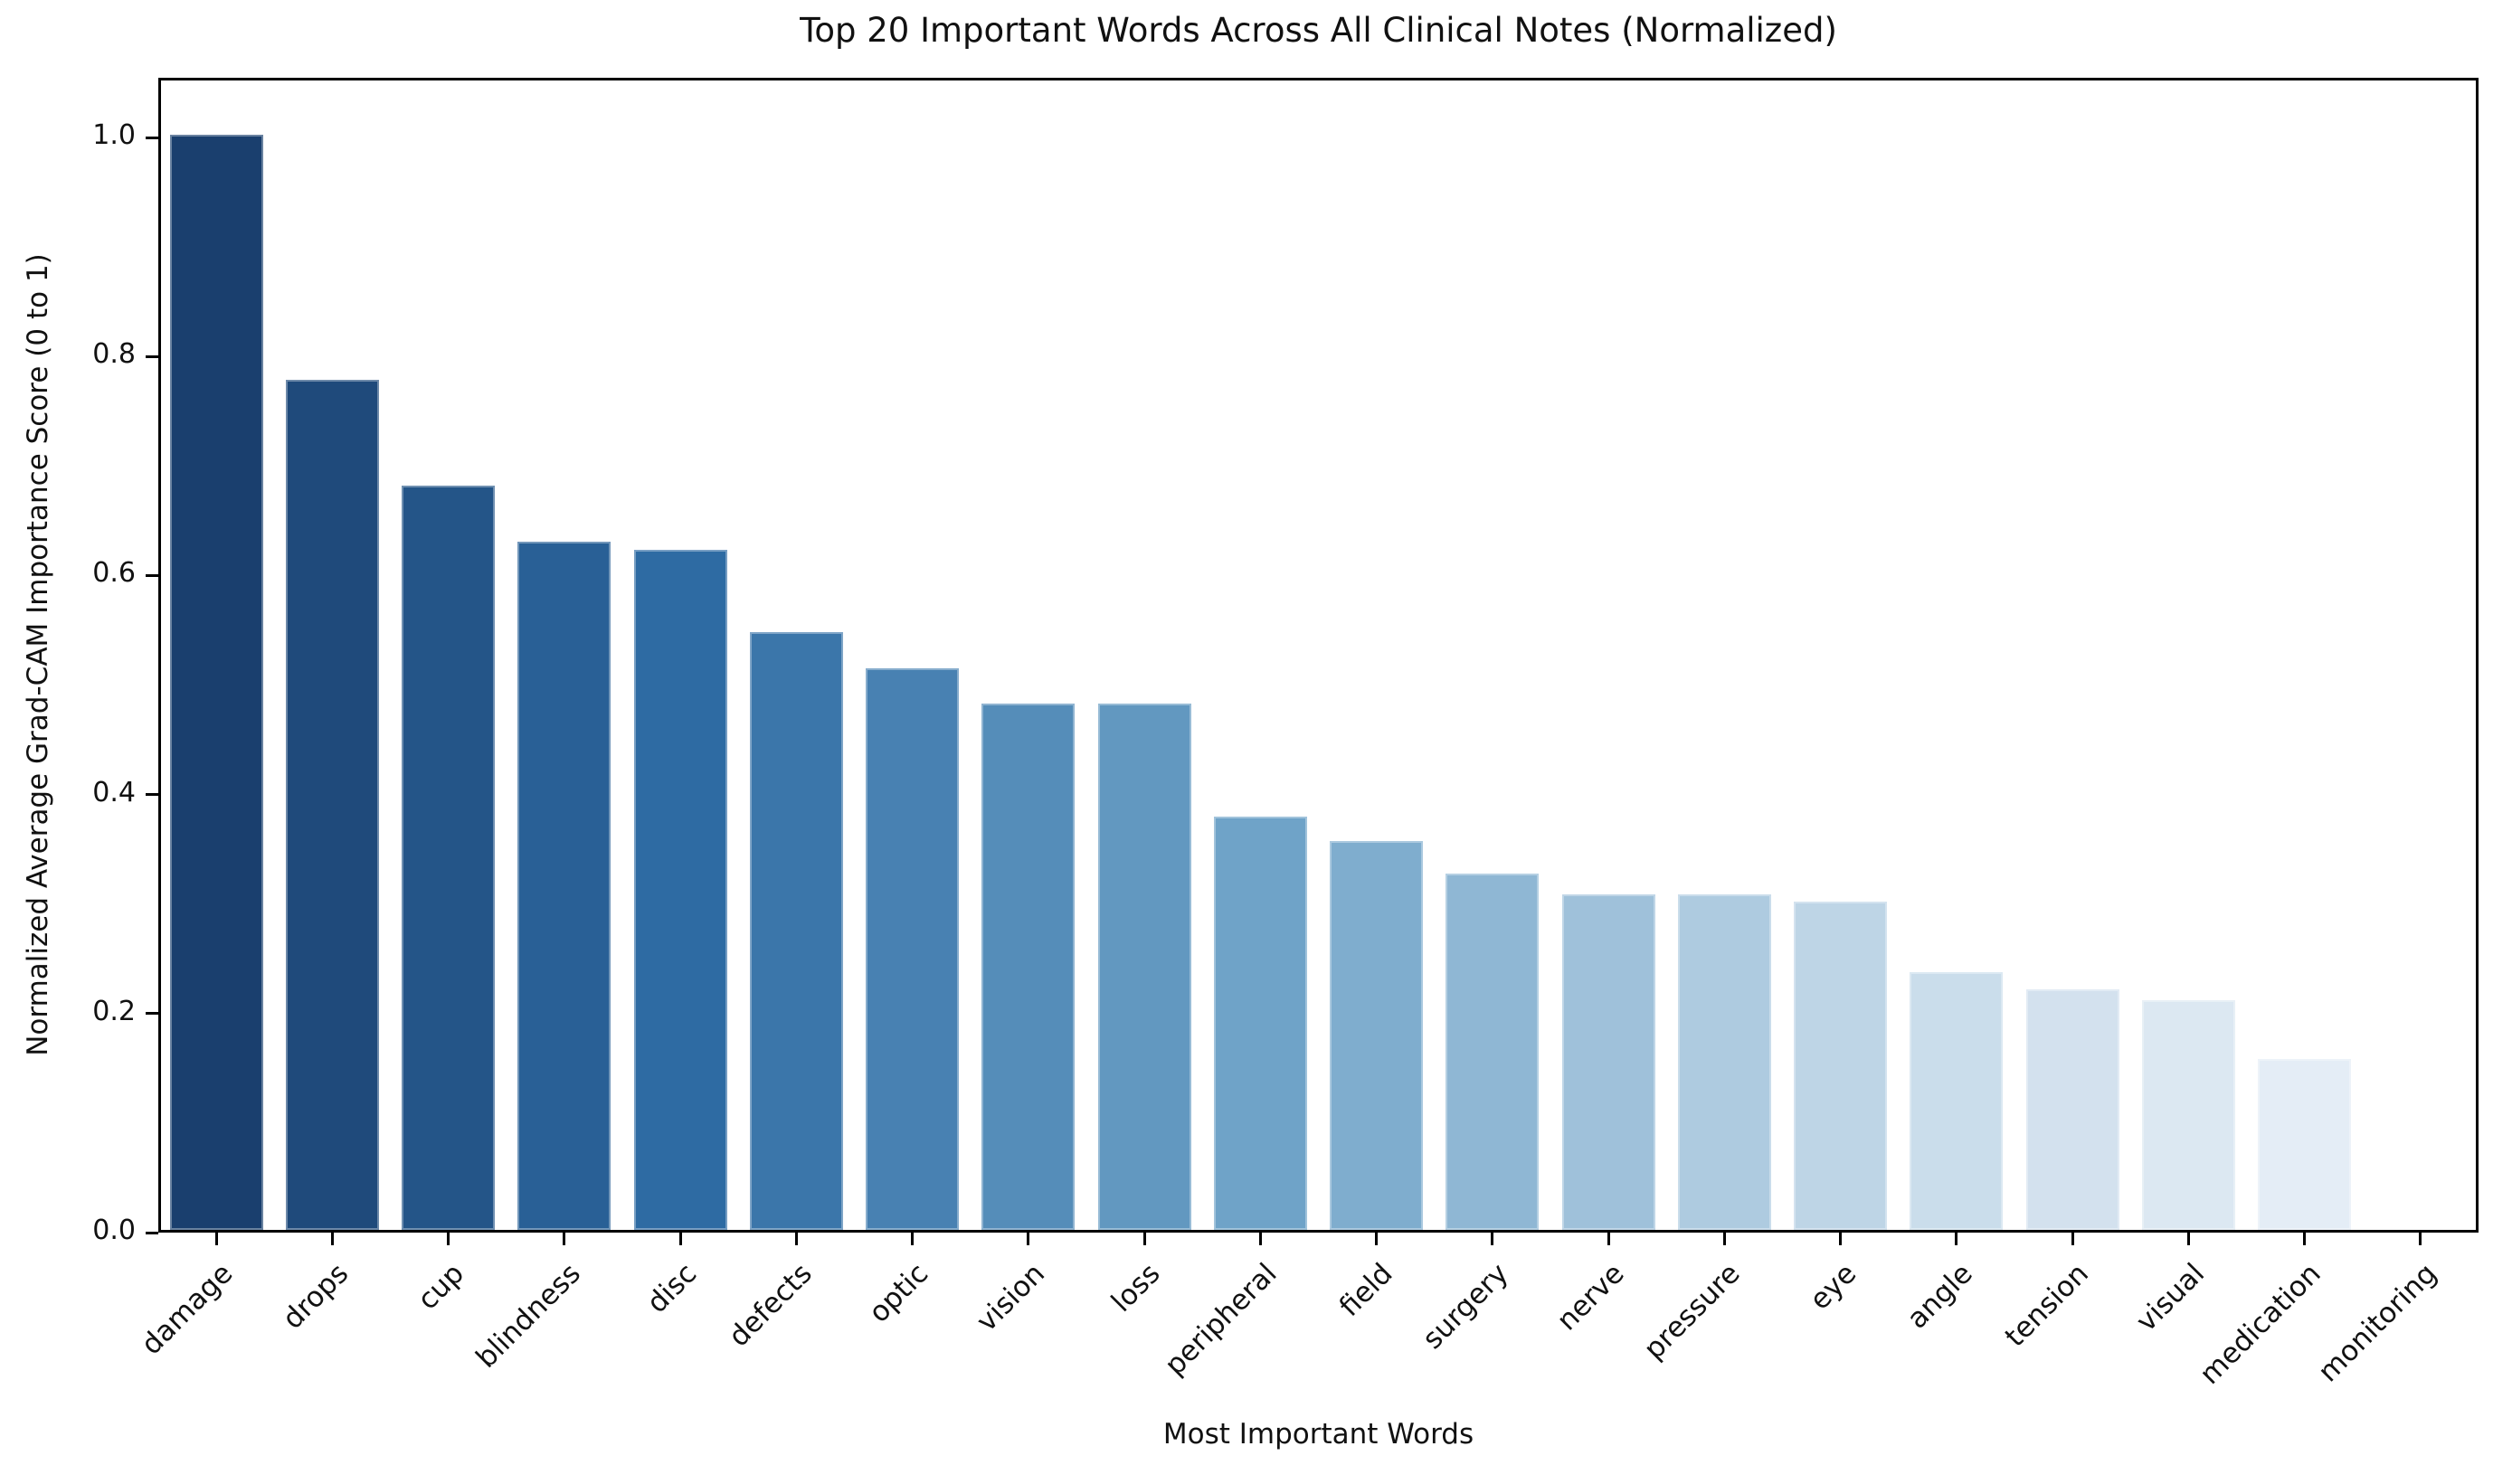  I want to click on bar-tension, so click(2072, 1109).